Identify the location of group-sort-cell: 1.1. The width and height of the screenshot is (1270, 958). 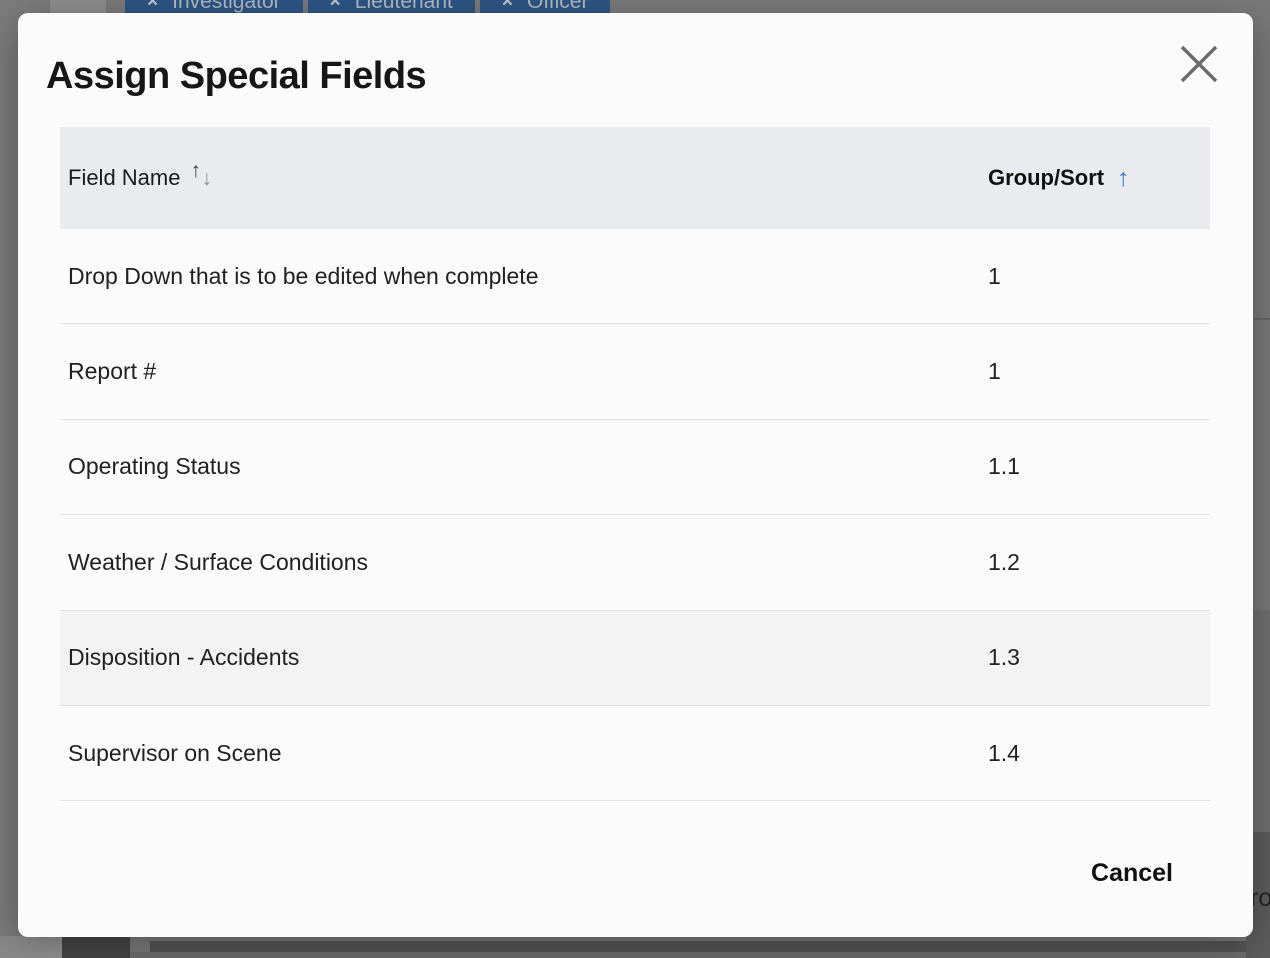
(1004, 466).